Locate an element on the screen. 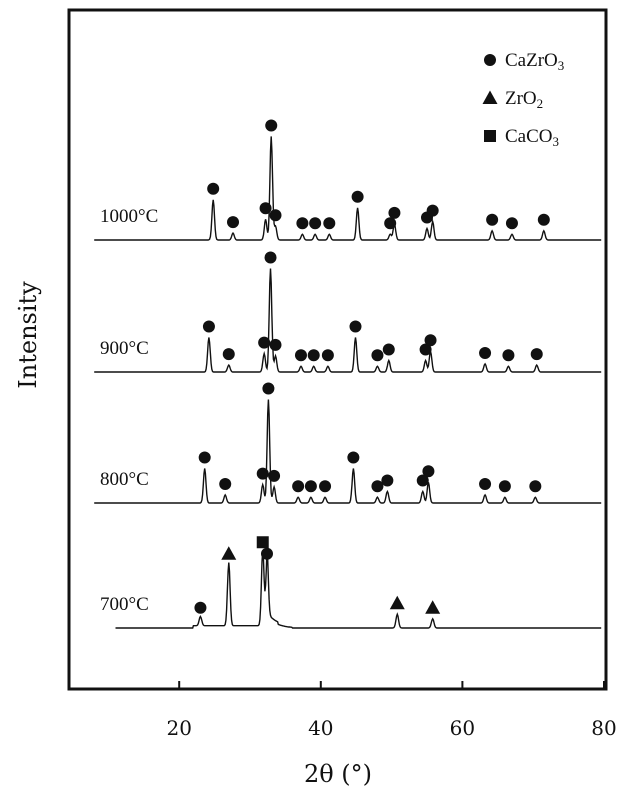 Image resolution: width=623 pixels, height=791 pixels. x-tick-label: 60 is located at coordinates (462, 728).